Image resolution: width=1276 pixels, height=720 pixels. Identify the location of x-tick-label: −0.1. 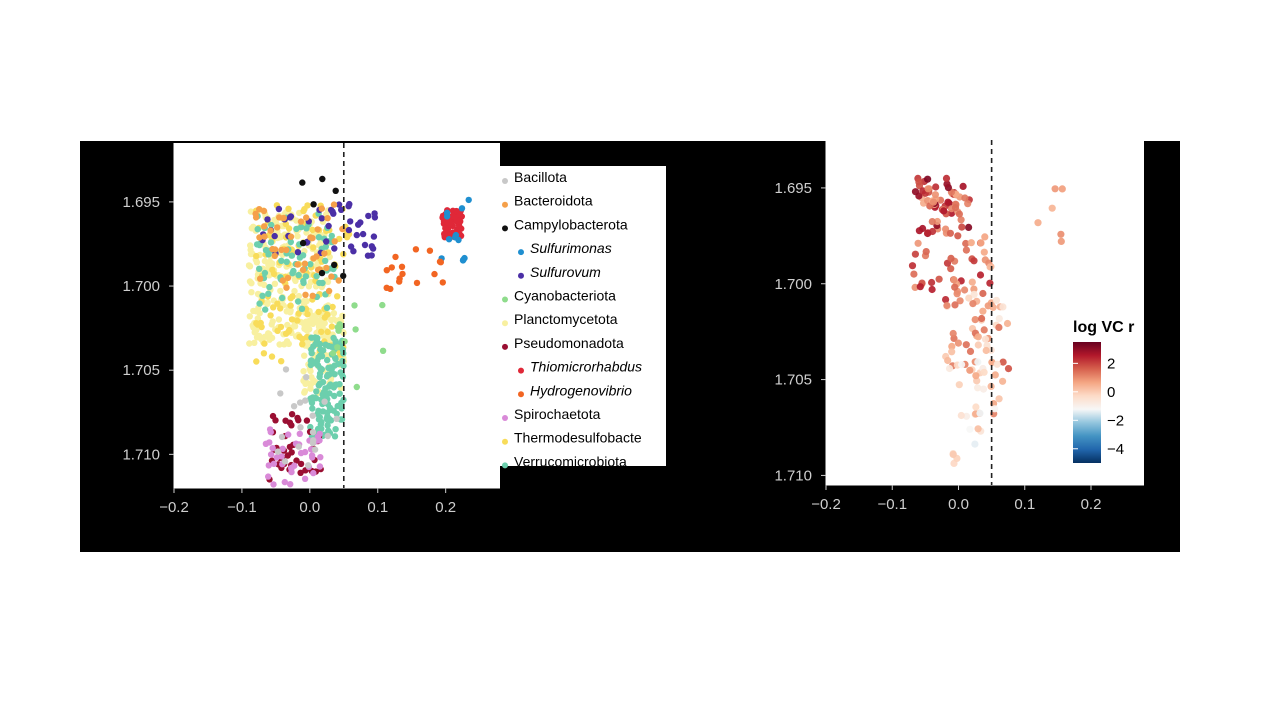
(242, 507).